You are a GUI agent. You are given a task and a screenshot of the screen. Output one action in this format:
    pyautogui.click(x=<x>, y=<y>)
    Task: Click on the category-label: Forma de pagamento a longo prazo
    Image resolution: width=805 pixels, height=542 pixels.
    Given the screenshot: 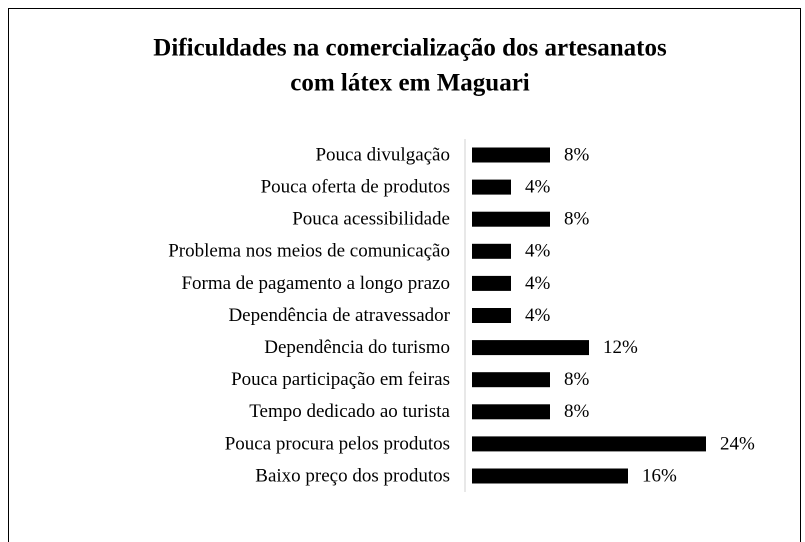 What is the action you would take?
    pyautogui.click(x=315, y=283)
    